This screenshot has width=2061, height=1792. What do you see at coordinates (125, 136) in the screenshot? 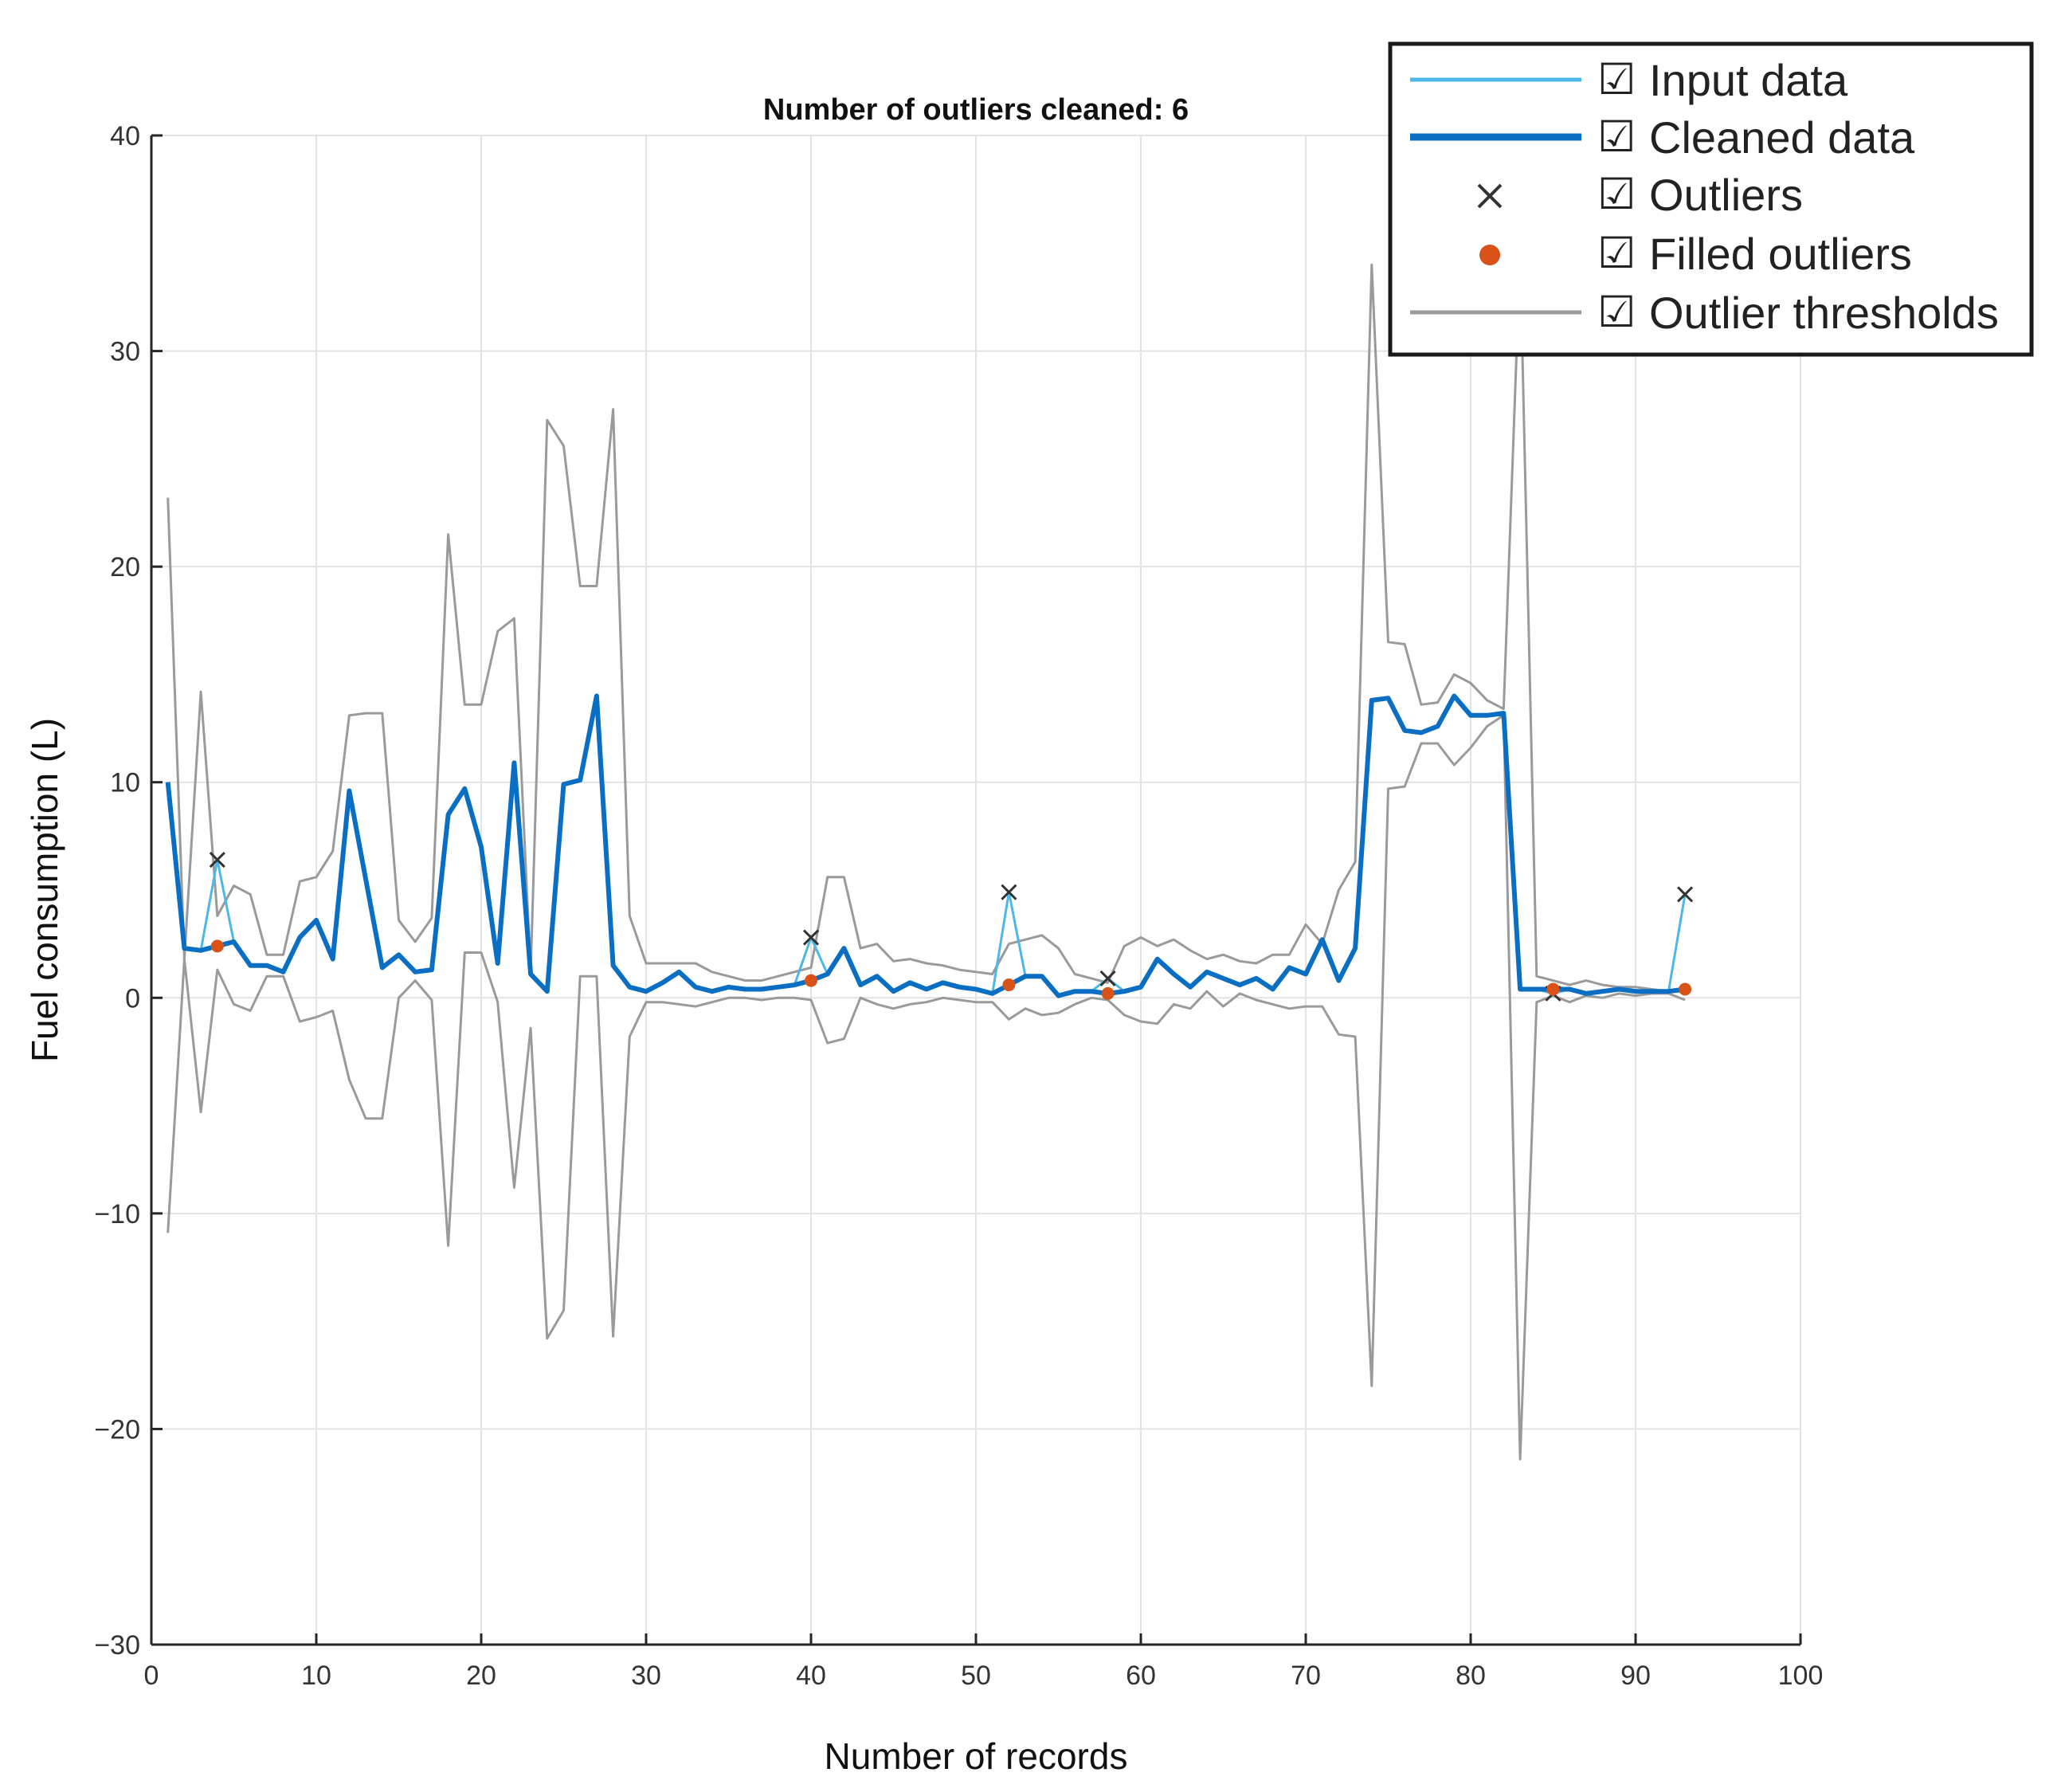
I see `y-tick-label: 40` at bounding box center [125, 136].